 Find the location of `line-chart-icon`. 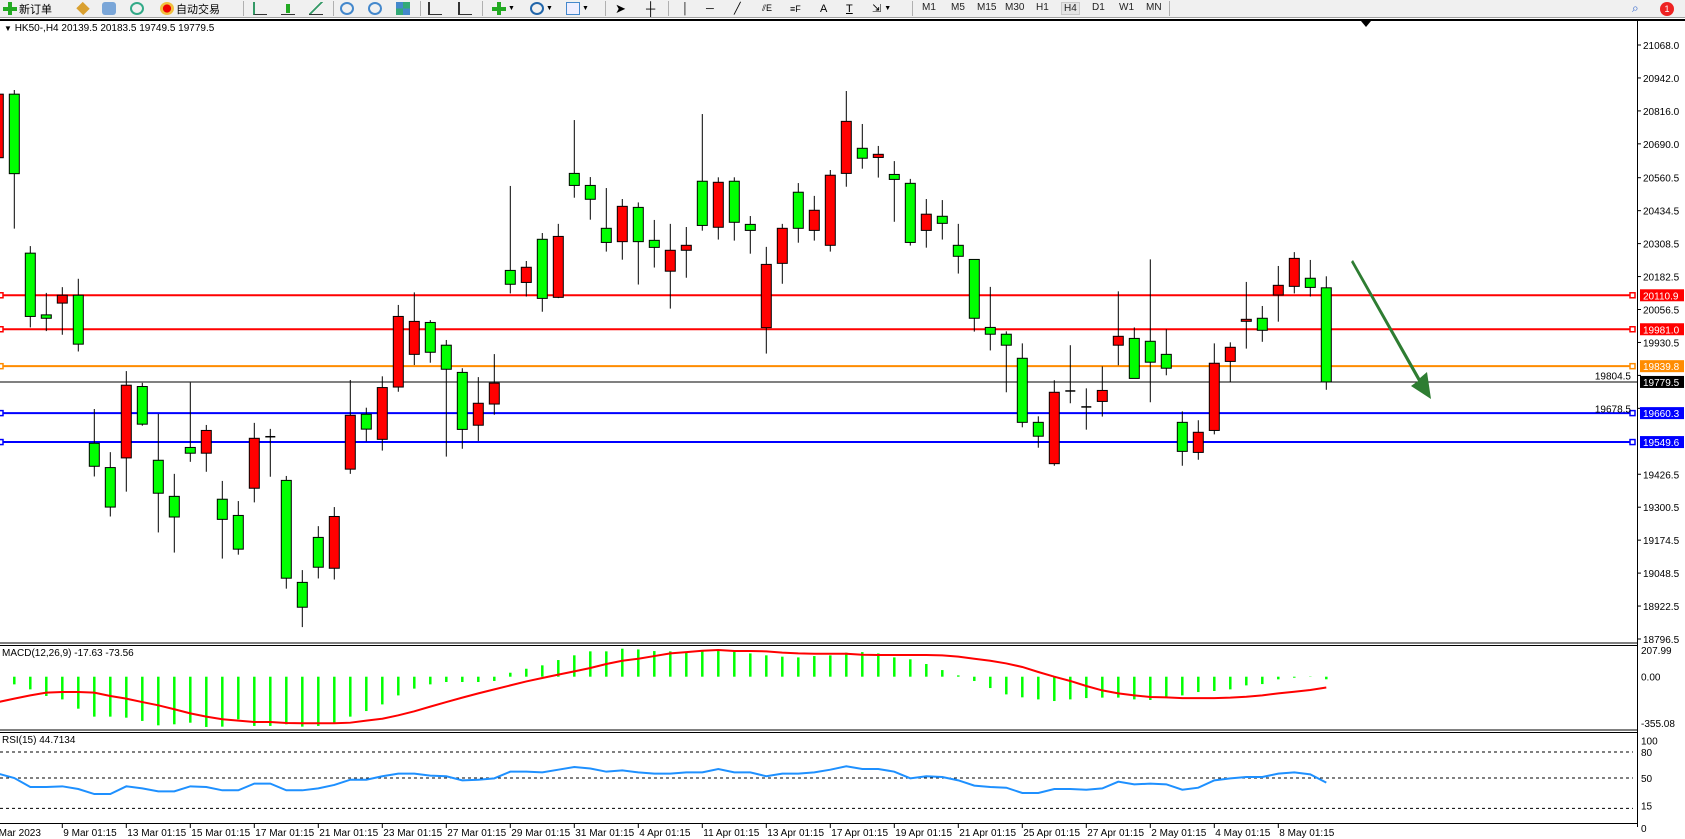

line-chart-icon is located at coordinates (316, 8).